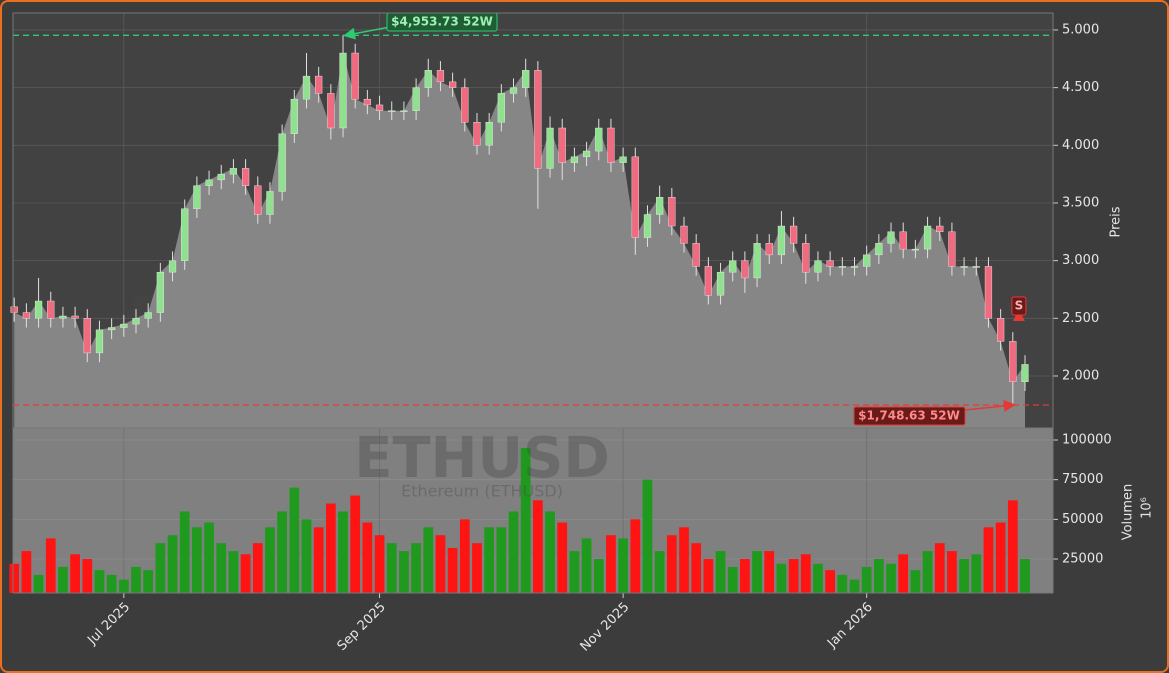 The width and height of the screenshot is (1169, 673). What do you see at coordinates (1080, 202) in the screenshot?
I see `y-tick-label: 3.500` at bounding box center [1080, 202].